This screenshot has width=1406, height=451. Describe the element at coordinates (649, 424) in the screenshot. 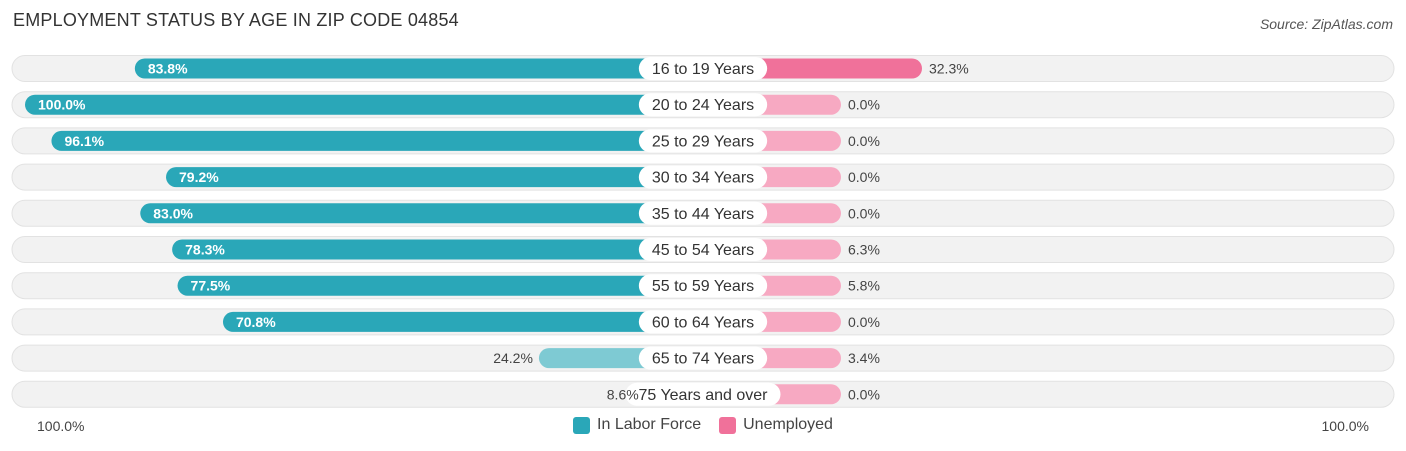

I see `legend-label-labor: In Labor Force` at that location.